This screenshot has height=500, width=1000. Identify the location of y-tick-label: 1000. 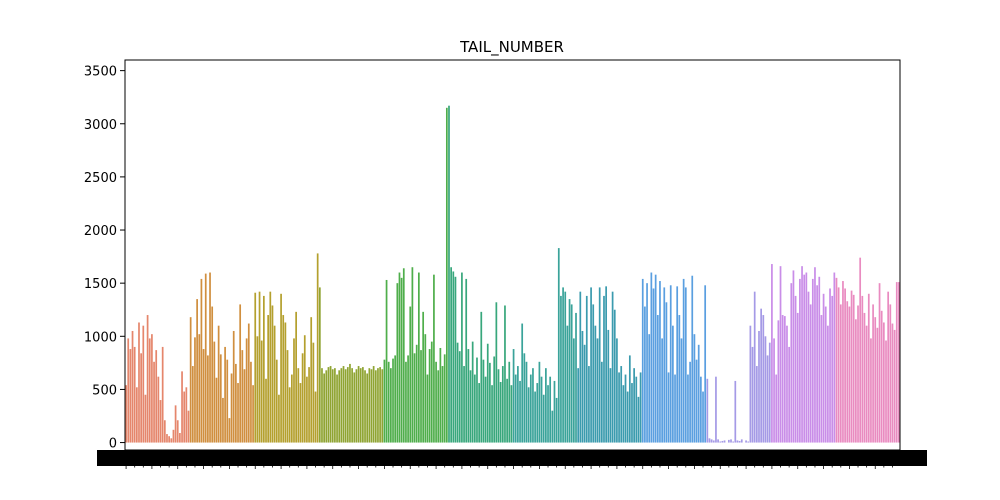
(100, 337).